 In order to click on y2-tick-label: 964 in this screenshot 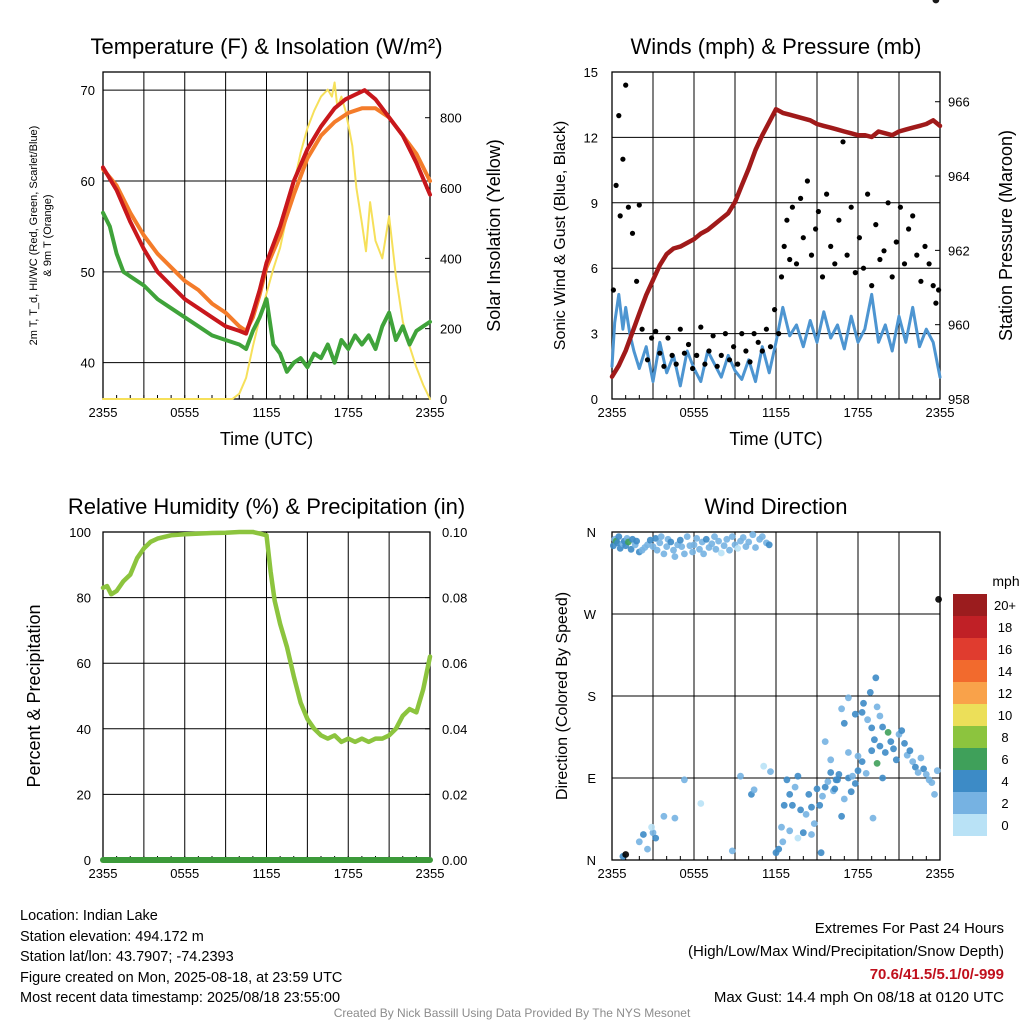, I will do `click(959, 176)`.